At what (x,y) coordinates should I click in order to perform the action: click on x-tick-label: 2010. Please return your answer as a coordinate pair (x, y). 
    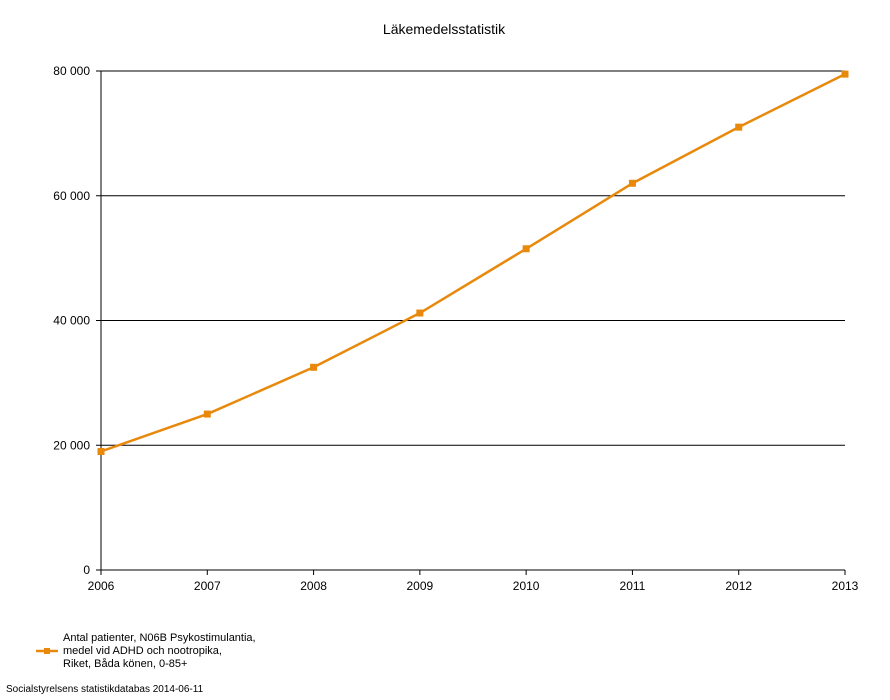
    Looking at the image, I should click on (526, 586).